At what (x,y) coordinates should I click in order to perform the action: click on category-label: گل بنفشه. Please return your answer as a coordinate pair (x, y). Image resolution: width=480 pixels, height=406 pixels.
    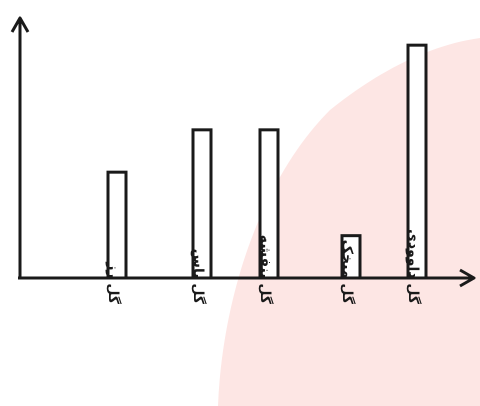
    Looking at the image, I should click on (265, 270).